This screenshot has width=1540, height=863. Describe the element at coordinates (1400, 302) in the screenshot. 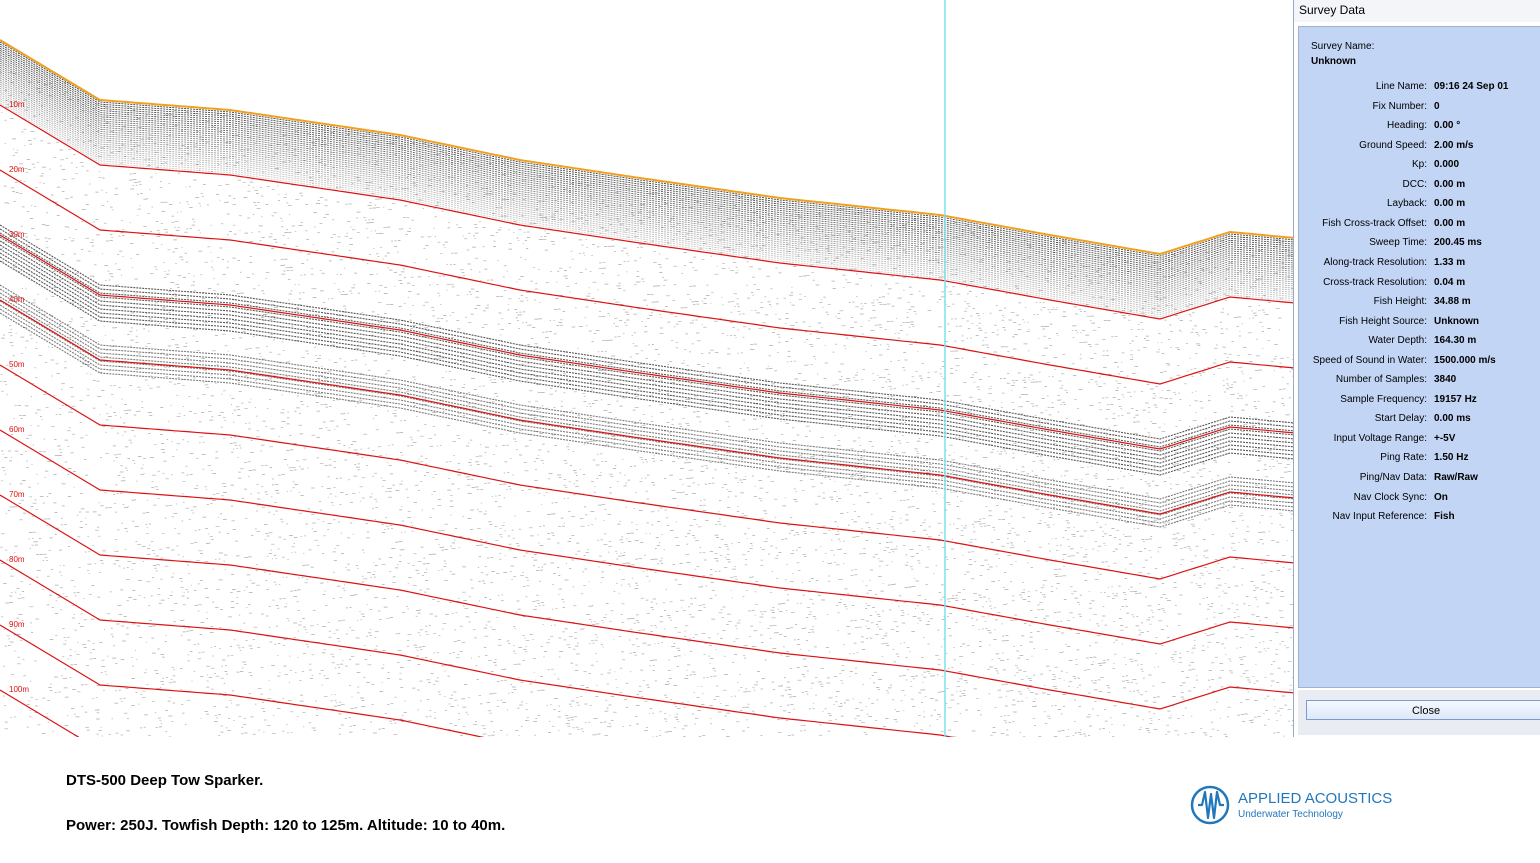

I see `survey-field-label: Fish Height:` at that location.